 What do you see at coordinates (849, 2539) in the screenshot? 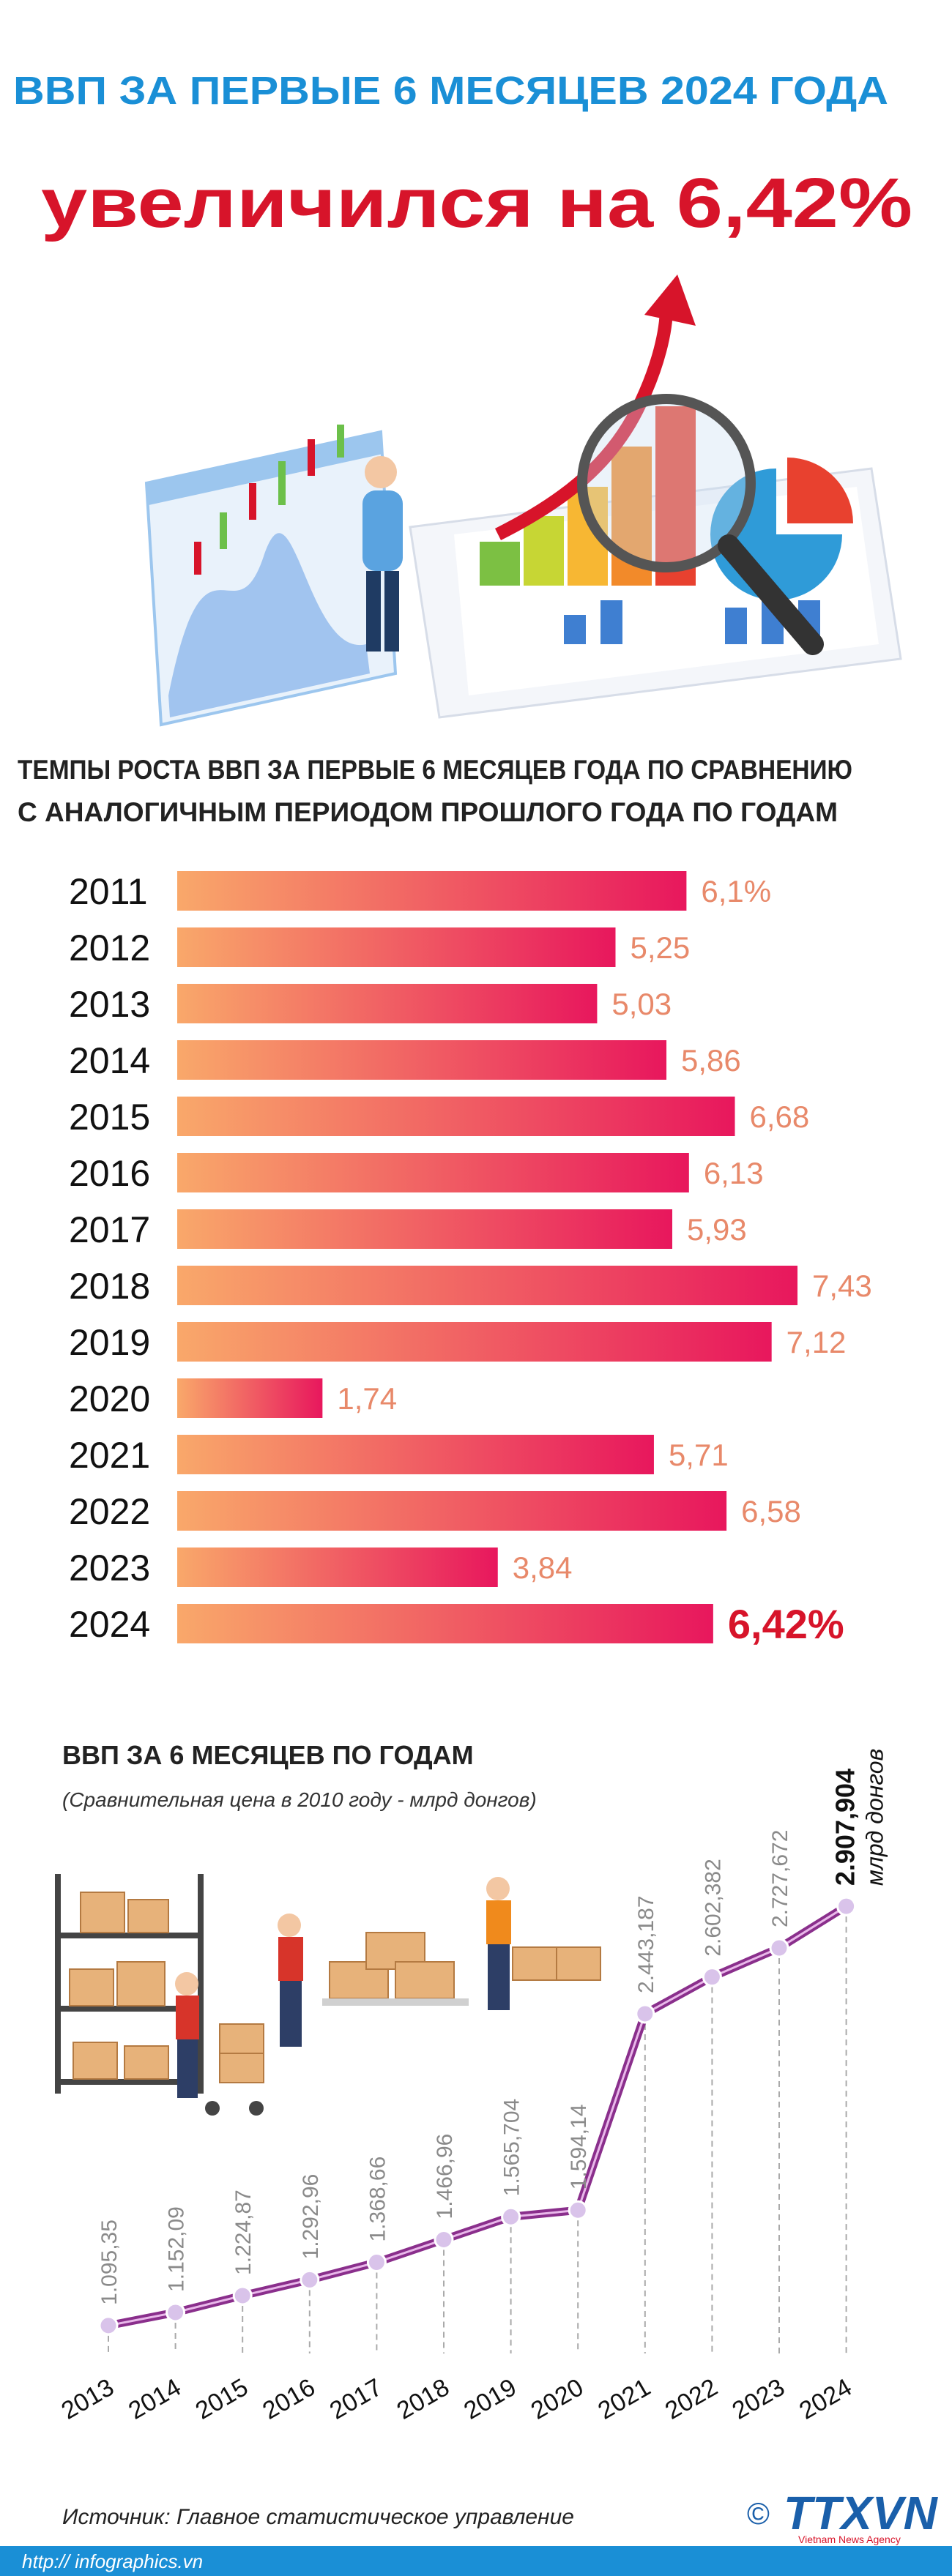
I see `agency: Vietnam News Agency` at bounding box center [849, 2539].